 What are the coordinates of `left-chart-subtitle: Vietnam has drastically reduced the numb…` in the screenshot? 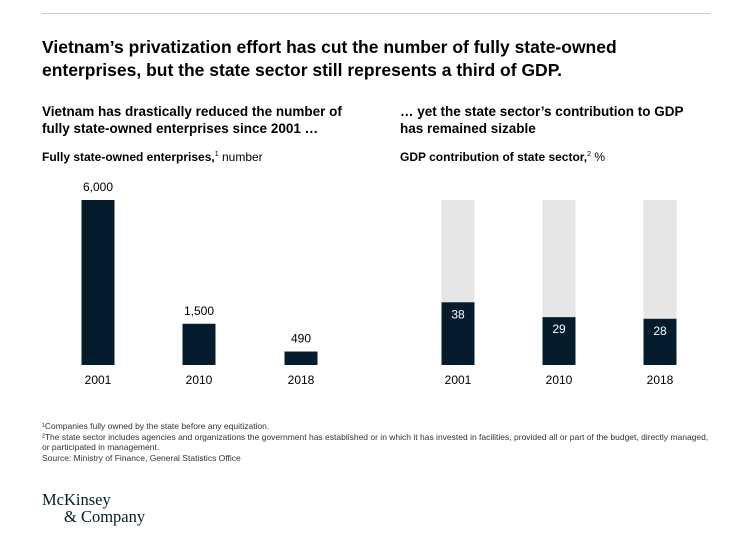 It's located at (192, 120).